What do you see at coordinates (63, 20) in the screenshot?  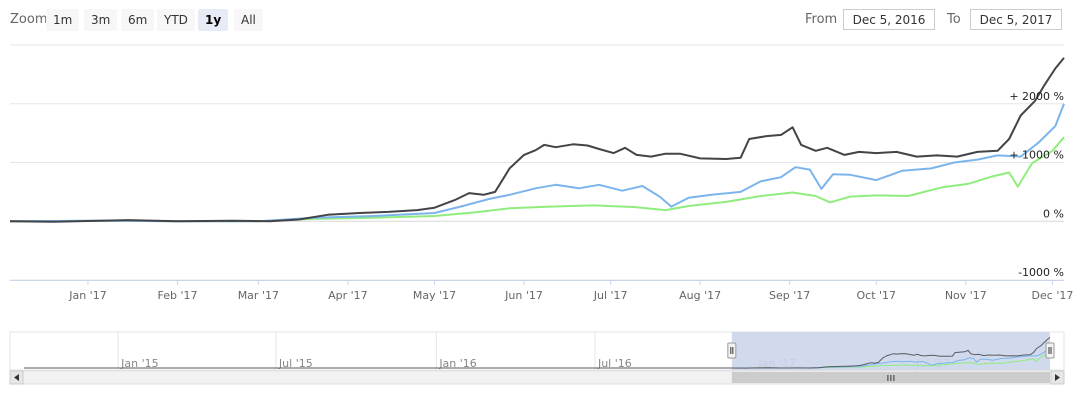 I see `zoom-1m-button: 1m` at bounding box center [63, 20].